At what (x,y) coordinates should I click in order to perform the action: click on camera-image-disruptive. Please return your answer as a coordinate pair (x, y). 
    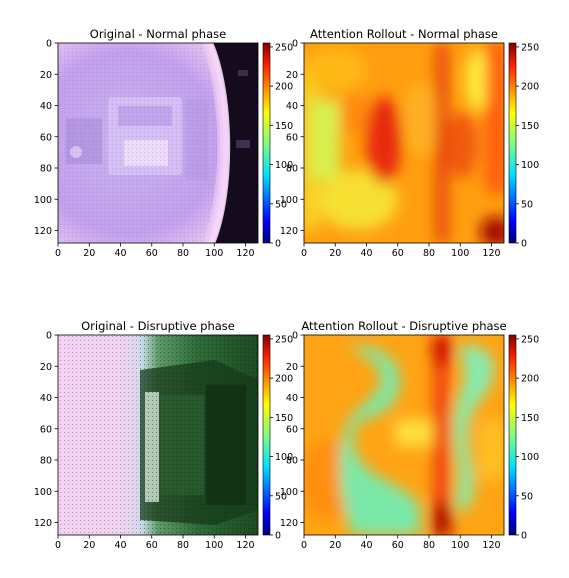
    Looking at the image, I should click on (158, 435).